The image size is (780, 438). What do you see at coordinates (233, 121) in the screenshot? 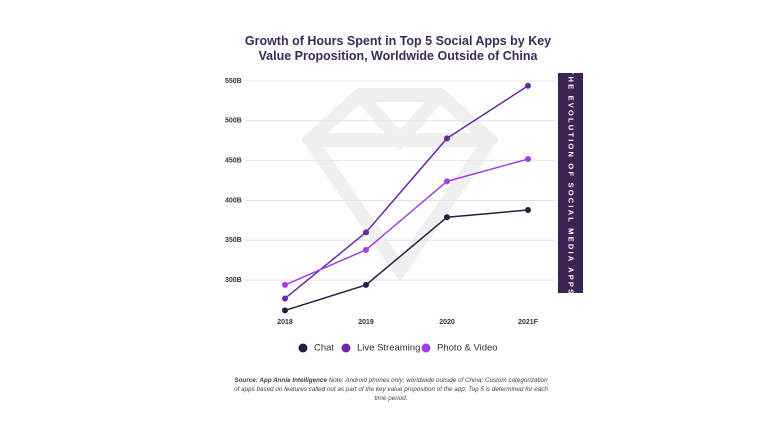
I see `y-tick-label: 500B` at bounding box center [233, 121].